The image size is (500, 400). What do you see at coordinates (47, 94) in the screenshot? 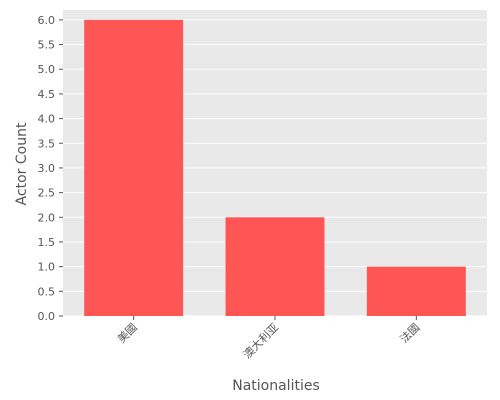
I see `y-tick-label: 4.5` at bounding box center [47, 94].